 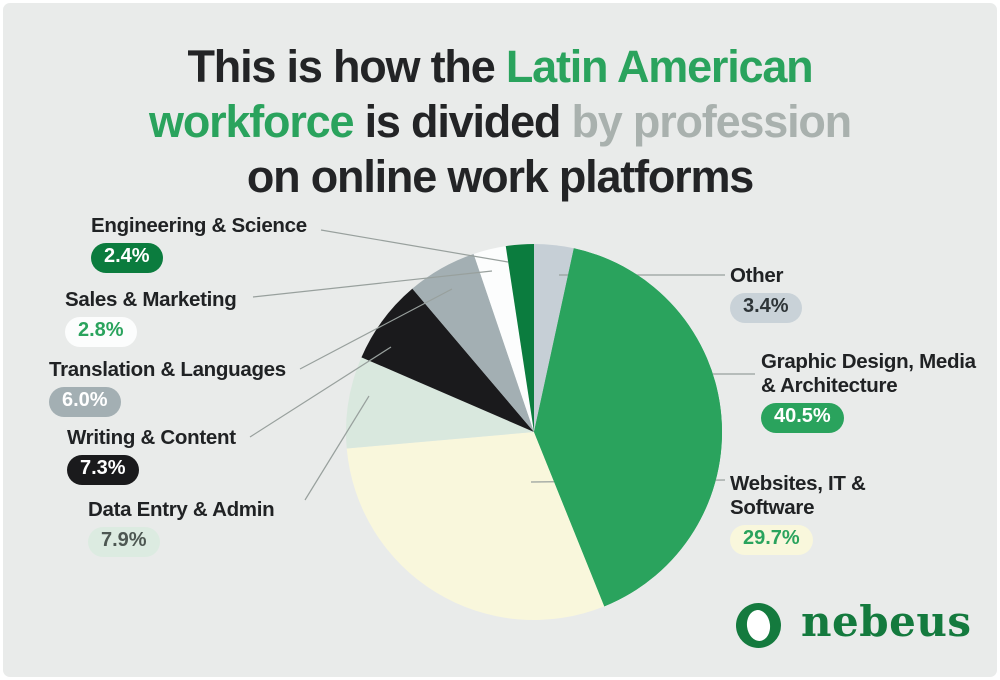 I want to click on label-text: Engineering & Science, so click(x=199, y=225).